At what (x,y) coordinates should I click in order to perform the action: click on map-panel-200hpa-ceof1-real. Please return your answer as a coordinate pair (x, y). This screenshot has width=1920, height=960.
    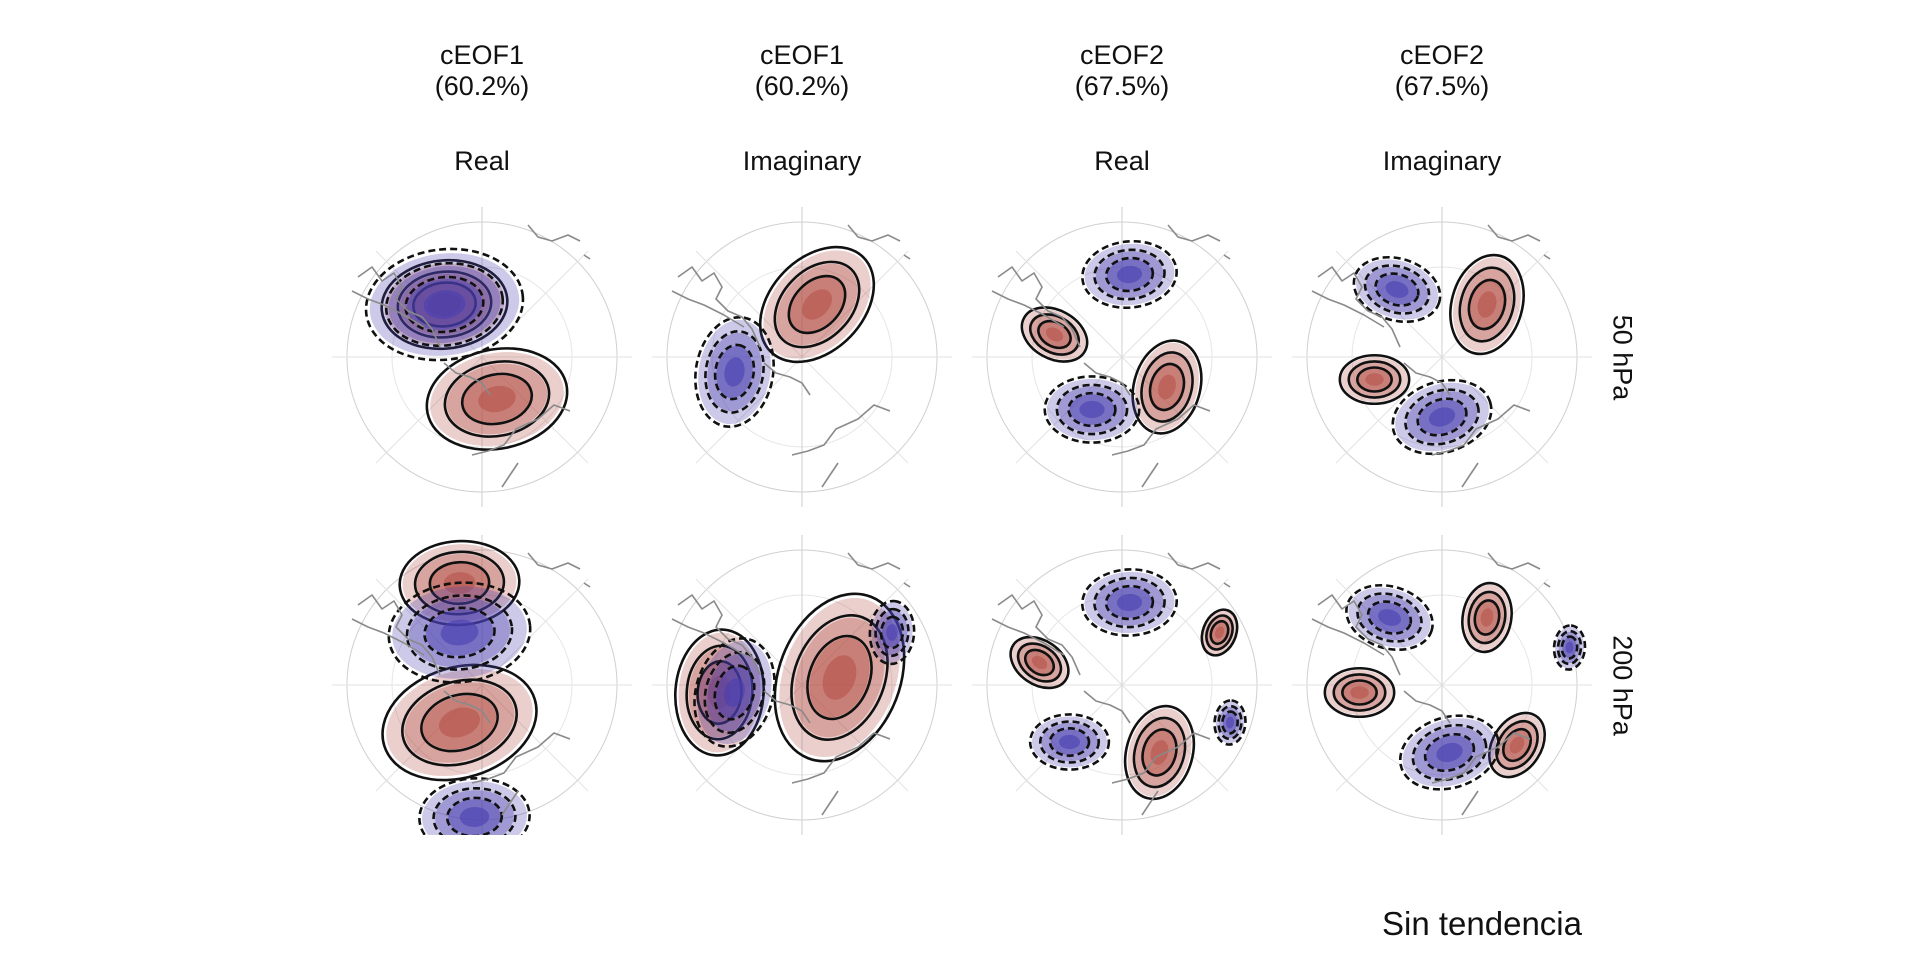
    Looking at the image, I should click on (482, 685).